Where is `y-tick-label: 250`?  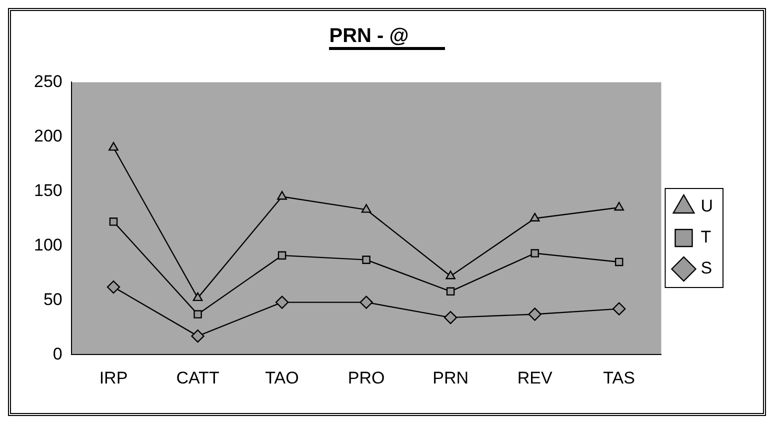 y-tick-label: 250 is located at coordinates (48, 81).